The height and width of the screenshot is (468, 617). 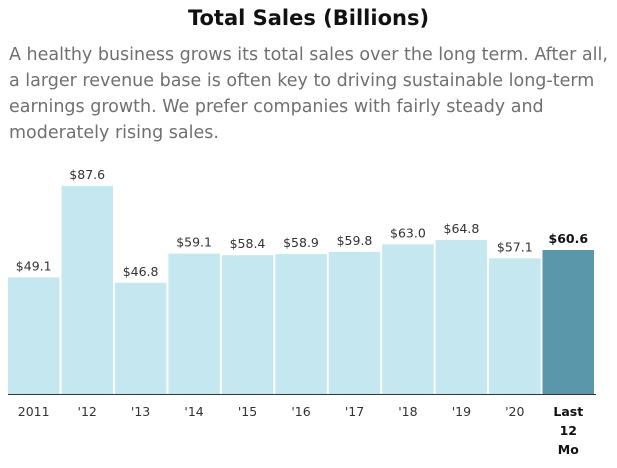 I want to click on value-label-10: $60.6, so click(x=569, y=238).